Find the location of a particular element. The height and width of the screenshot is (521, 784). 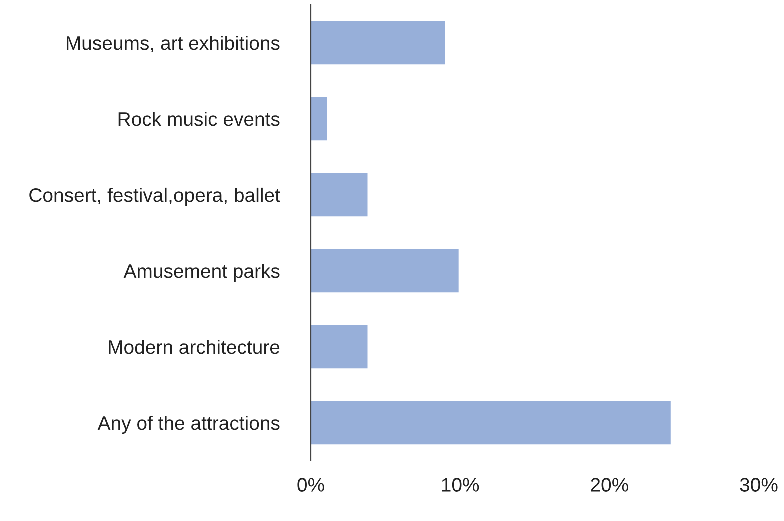

x-tick-label: 10% is located at coordinates (461, 485).